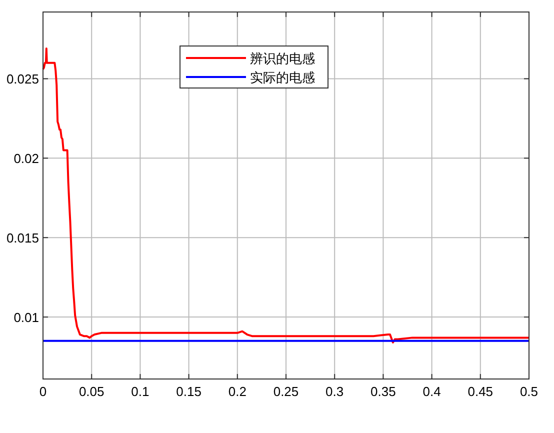  Describe the element at coordinates (22, 238) in the screenshot. I see `y-tick-label: 0.015` at that location.